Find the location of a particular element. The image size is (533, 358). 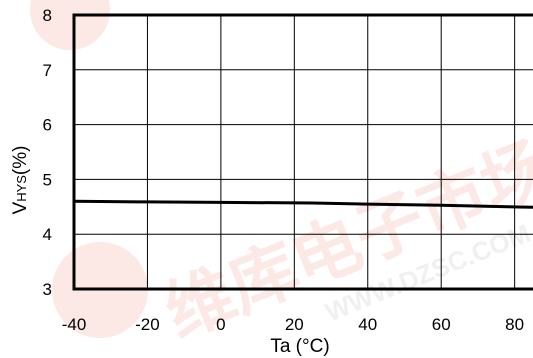

y-axis-title: VHYS(%) is located at coordinates (20, 180).